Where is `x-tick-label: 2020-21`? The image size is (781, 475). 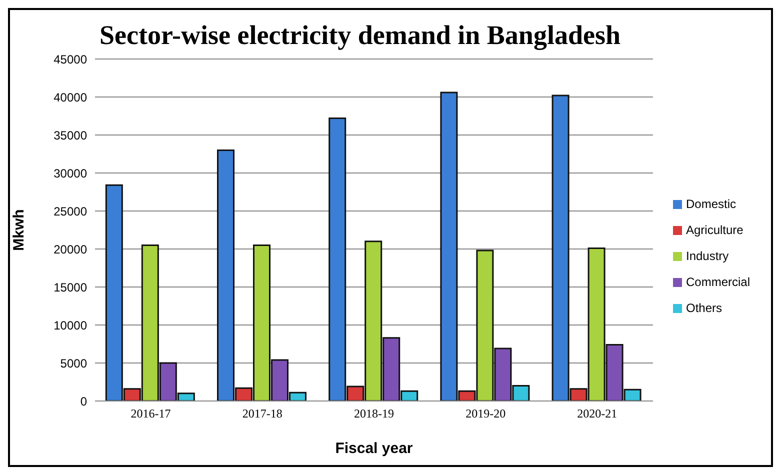 x-tick-label: 2020-21 is located at coordinates (597, 413).